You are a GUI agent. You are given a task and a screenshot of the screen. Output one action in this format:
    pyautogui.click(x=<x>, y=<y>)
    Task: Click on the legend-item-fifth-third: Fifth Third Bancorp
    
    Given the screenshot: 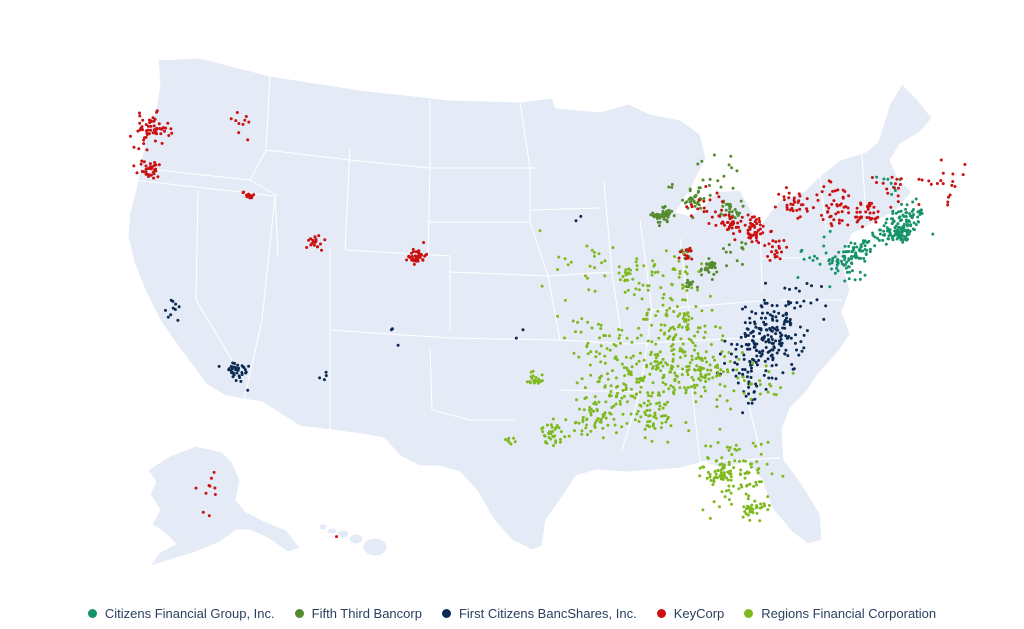 What is the action you would take?
    pyautogui.click(x=358, y=613)
    